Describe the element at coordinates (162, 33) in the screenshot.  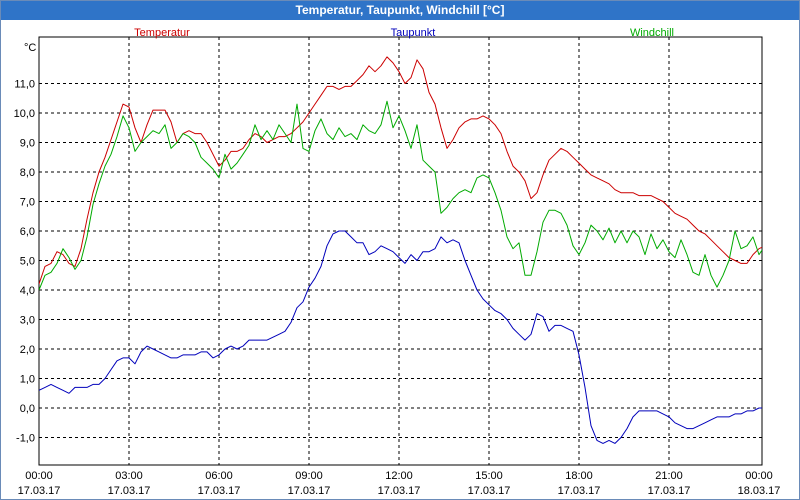
I see `legend-item-temperatur: Temperatur` at that location.